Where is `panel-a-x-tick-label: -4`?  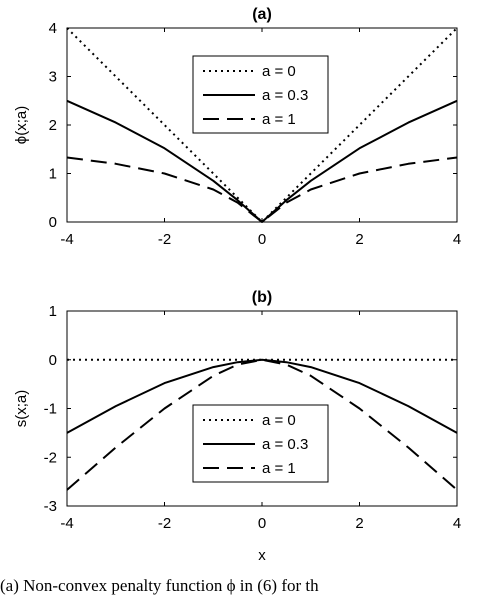
panel-a-x-tick-label: -4 is located at coordinates (66, 239).